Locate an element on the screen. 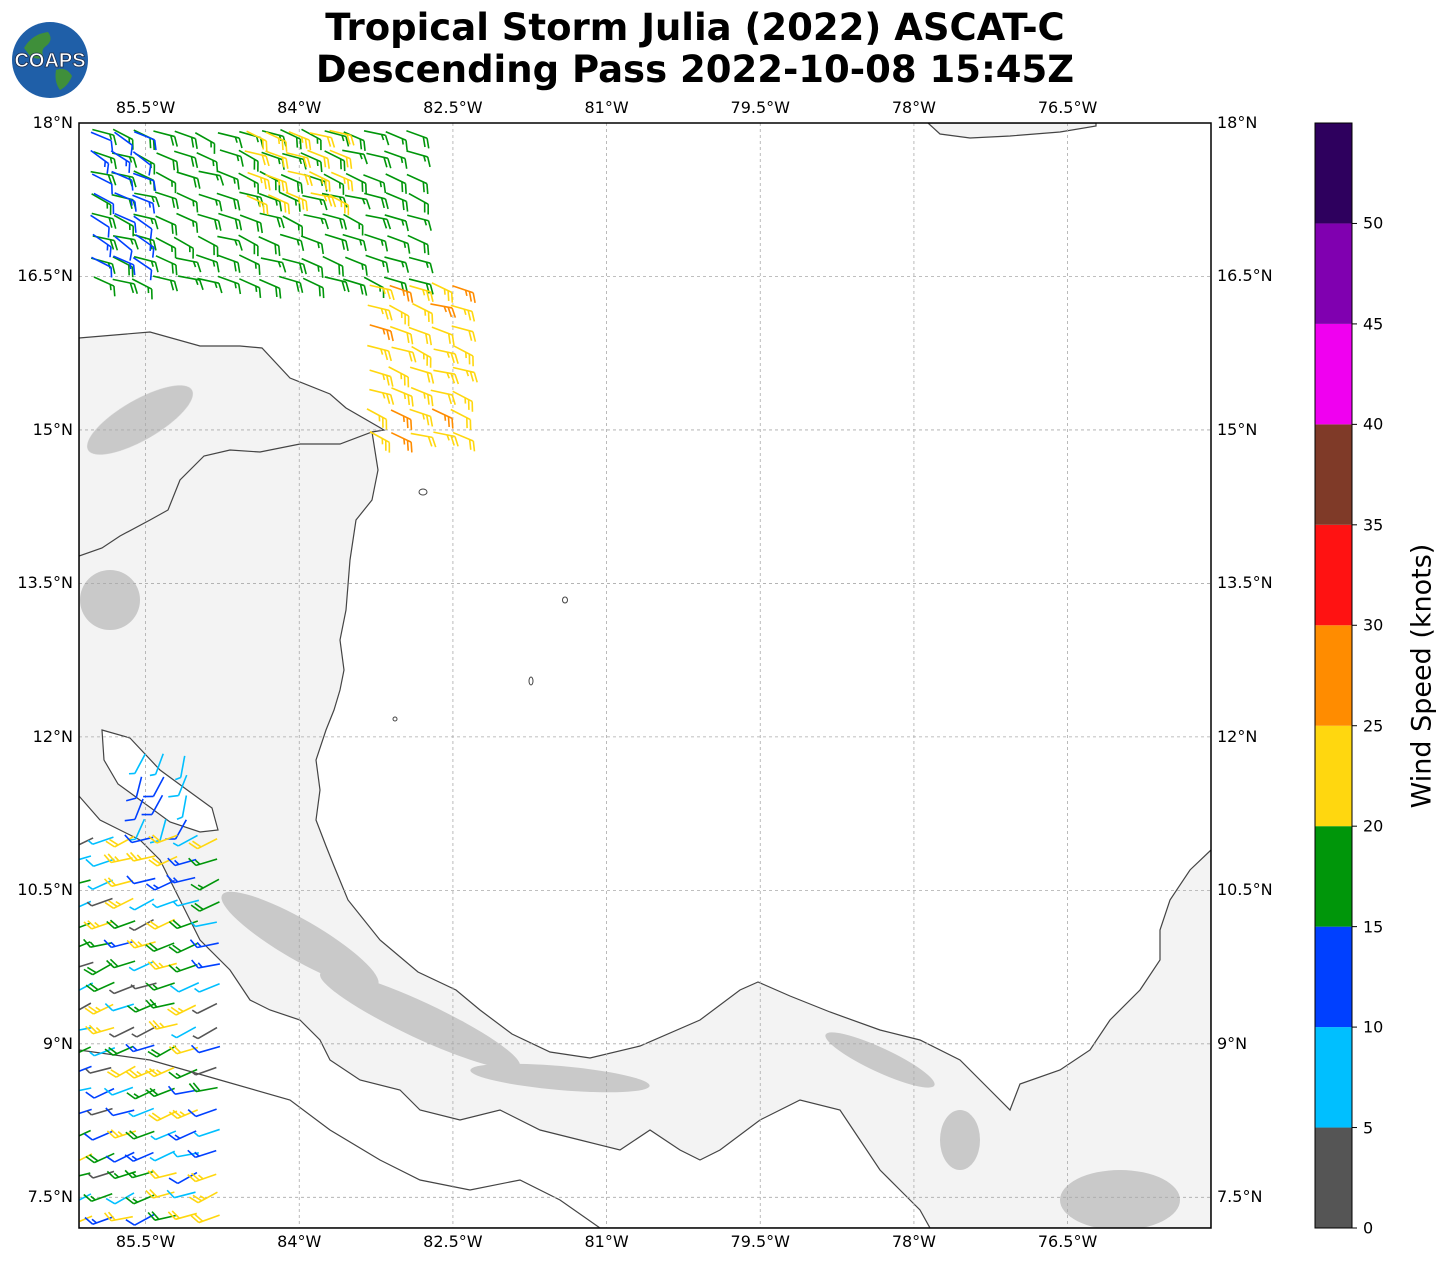 The image size is (1451, 1264). lon-tick-label-top: 84°W is located at coordinates (299, 107).